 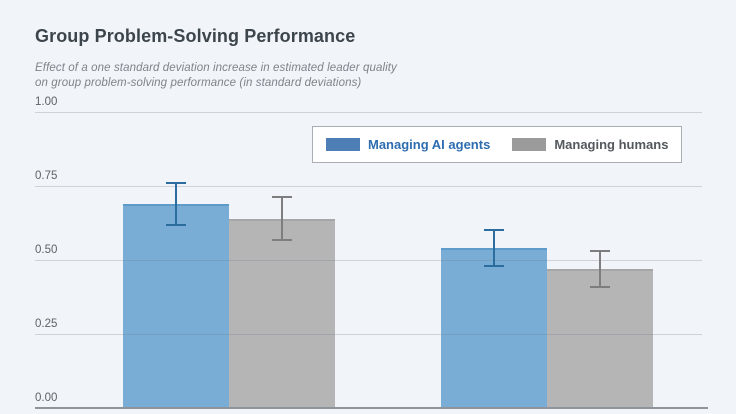 What do you see at coordinates (529, 144) in the screenshot?
I see `legend-swatch-humans` at bounding box center [529, 144].